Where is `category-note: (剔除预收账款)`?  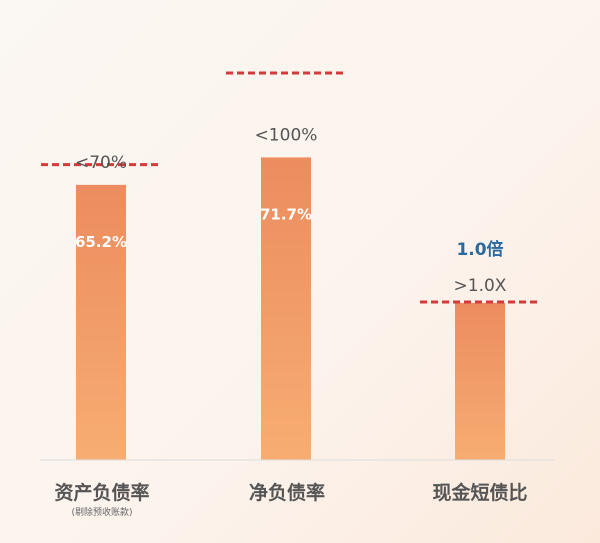 category-note: (剔除预收账款) is located at coordinates (102, 513).